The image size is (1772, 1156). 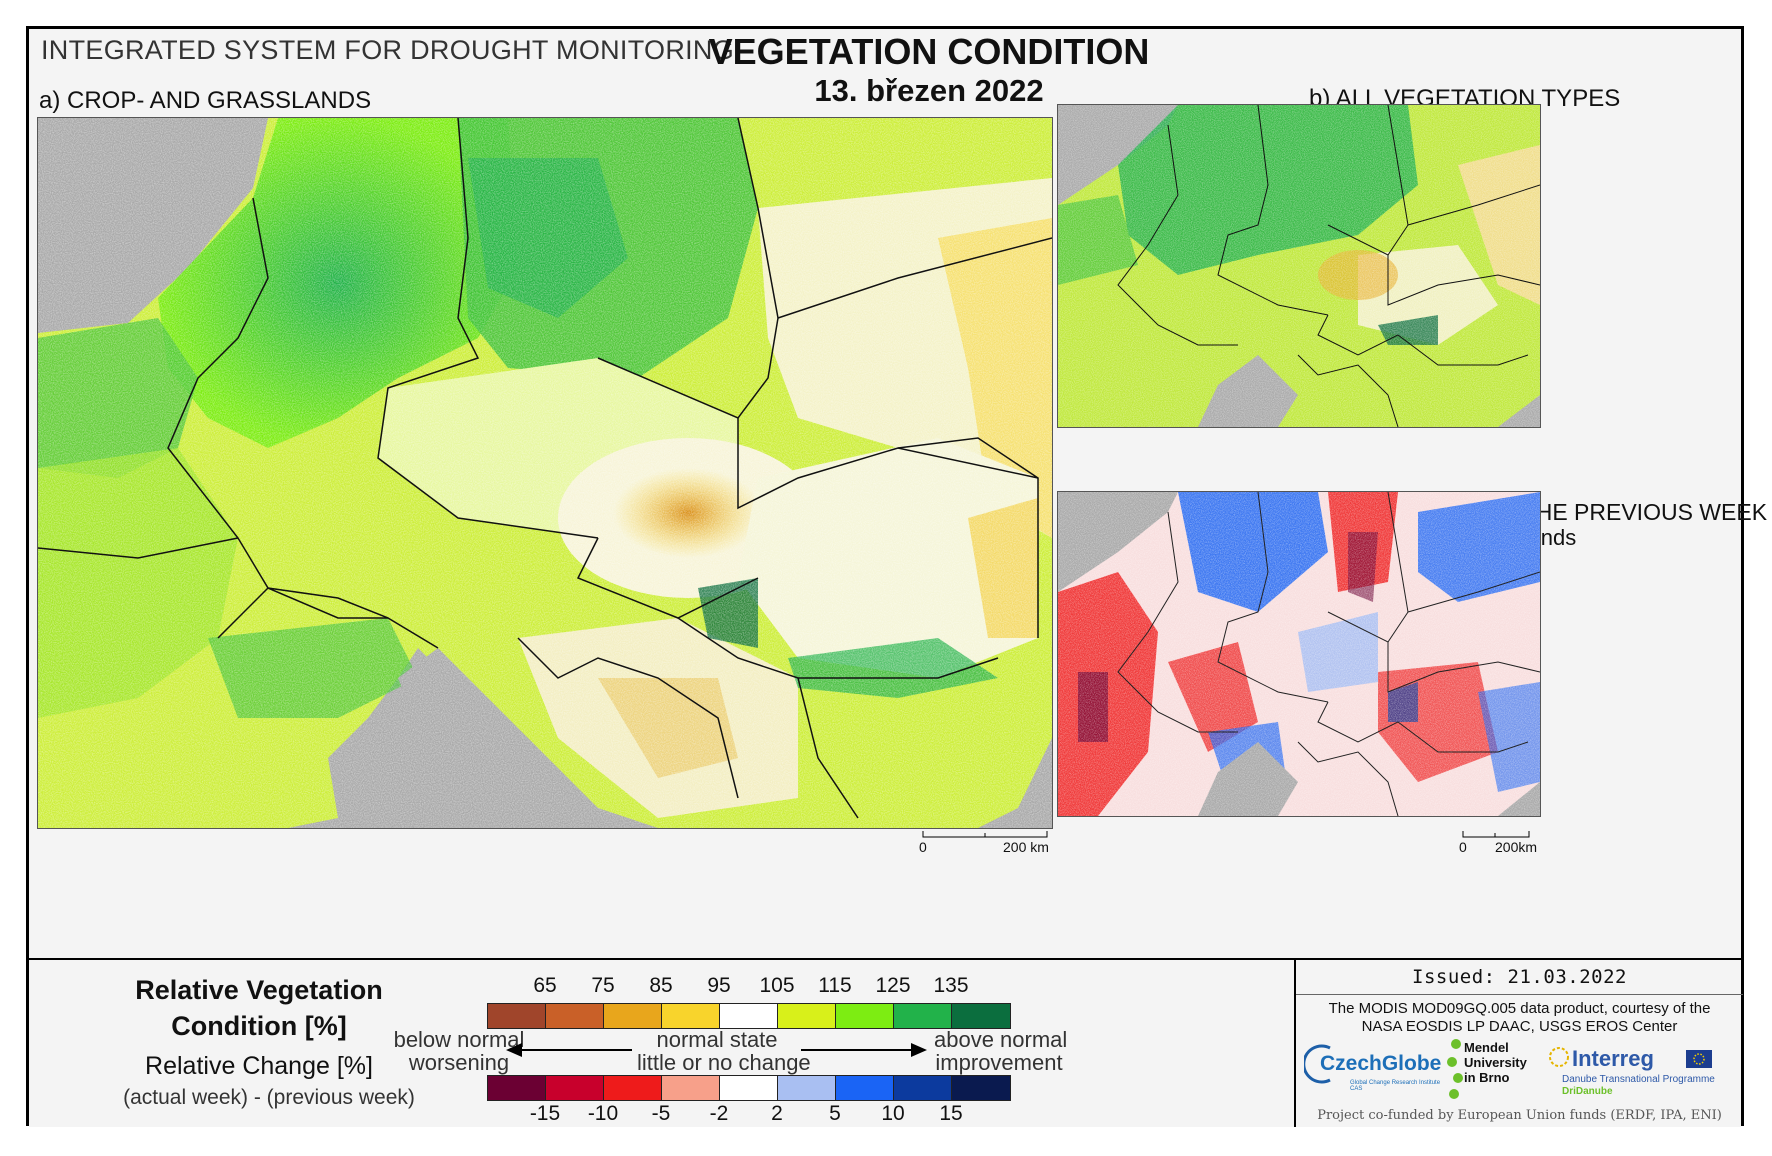 What do you see at coordinates (951, 1113) in the screenshot?
I see `rc-tick-label: 15` at bounding box center [951, 1113].